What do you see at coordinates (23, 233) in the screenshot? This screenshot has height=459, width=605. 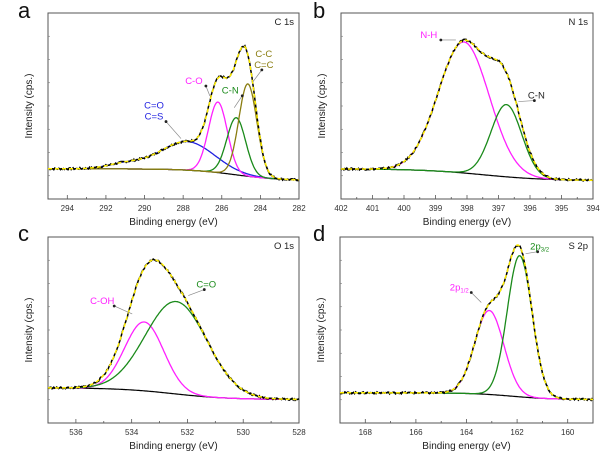 I see `panel-letter-c: c` at bounding box center [23, 233].